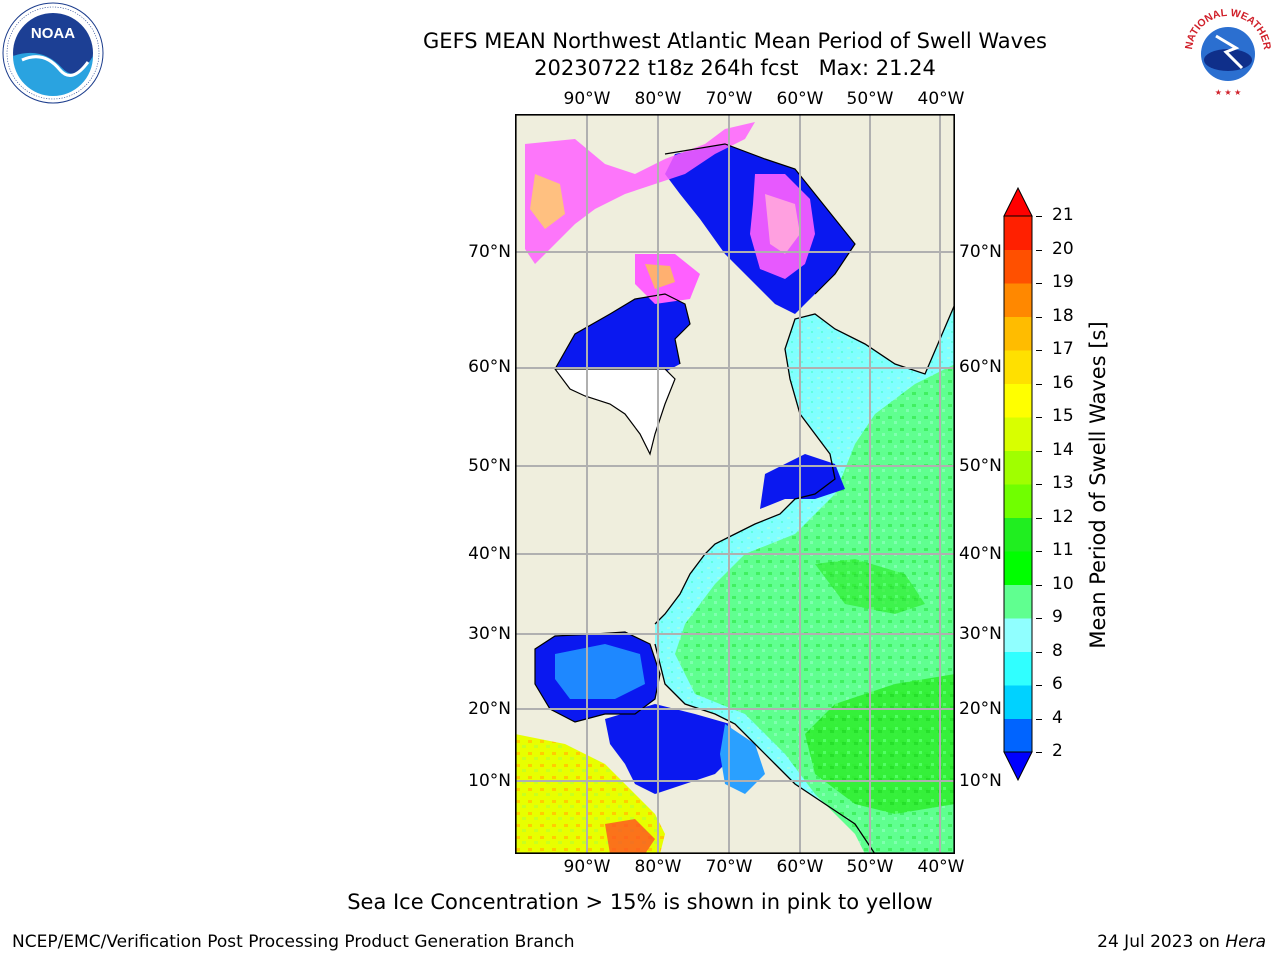 This screenshot has width=1280, height=960. What do you see at coordinates (870, 867) in the screenshot?
I see `lon-label-bottom-50w: 50°W` at bounding box center [870, 867].